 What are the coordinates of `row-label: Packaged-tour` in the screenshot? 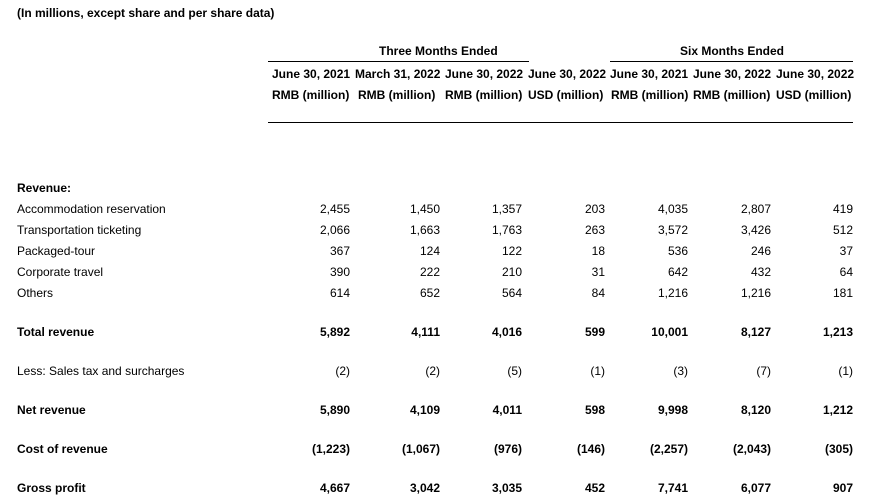 It's located at (56, 251).